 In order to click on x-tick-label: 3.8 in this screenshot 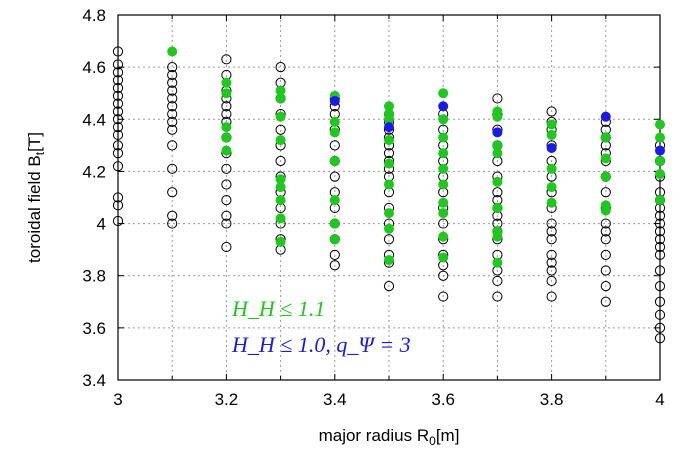, I will do `click(552, 399)`.